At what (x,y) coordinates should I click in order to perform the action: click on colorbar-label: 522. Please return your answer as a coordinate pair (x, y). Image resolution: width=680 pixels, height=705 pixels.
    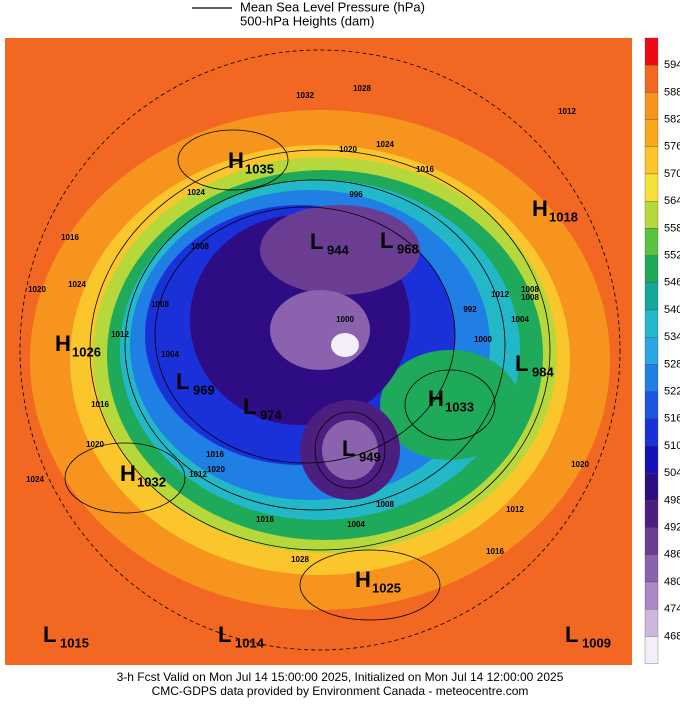
    Looking at the image, I should click on (672, 392).